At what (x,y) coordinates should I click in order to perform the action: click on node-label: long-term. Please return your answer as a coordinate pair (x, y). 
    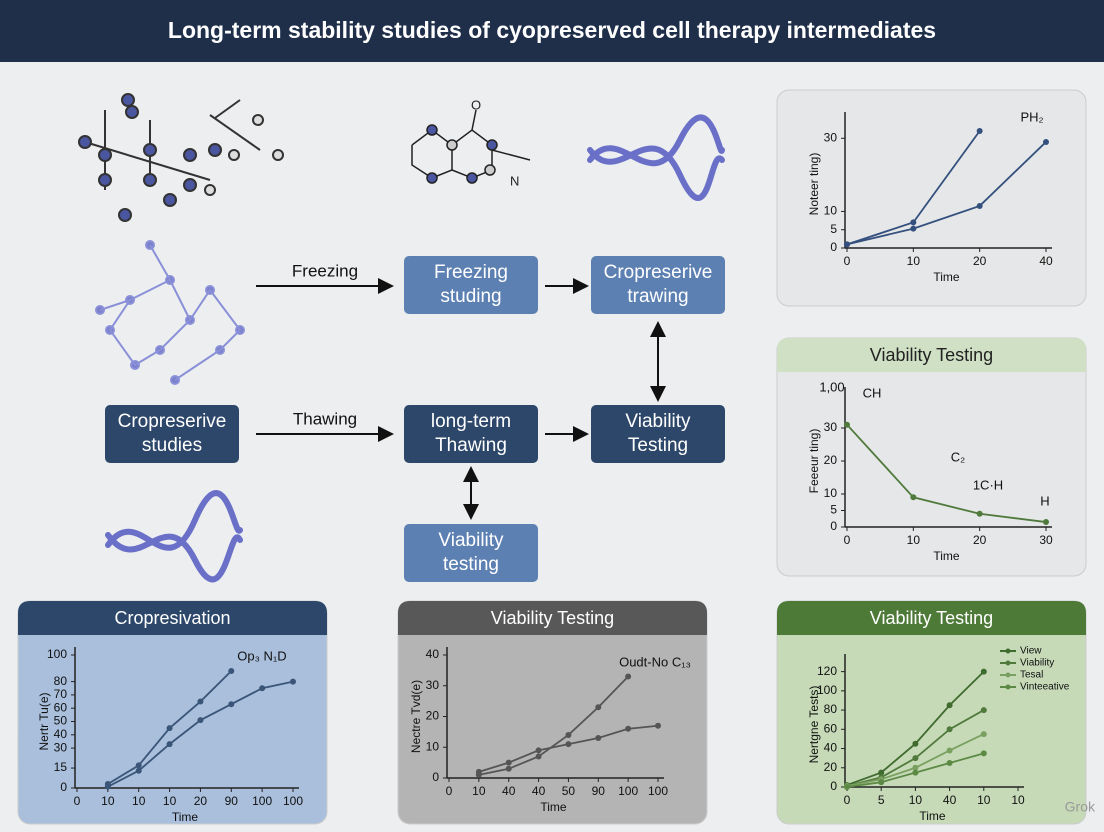
    Looking at the image, I should click on (471, 421).